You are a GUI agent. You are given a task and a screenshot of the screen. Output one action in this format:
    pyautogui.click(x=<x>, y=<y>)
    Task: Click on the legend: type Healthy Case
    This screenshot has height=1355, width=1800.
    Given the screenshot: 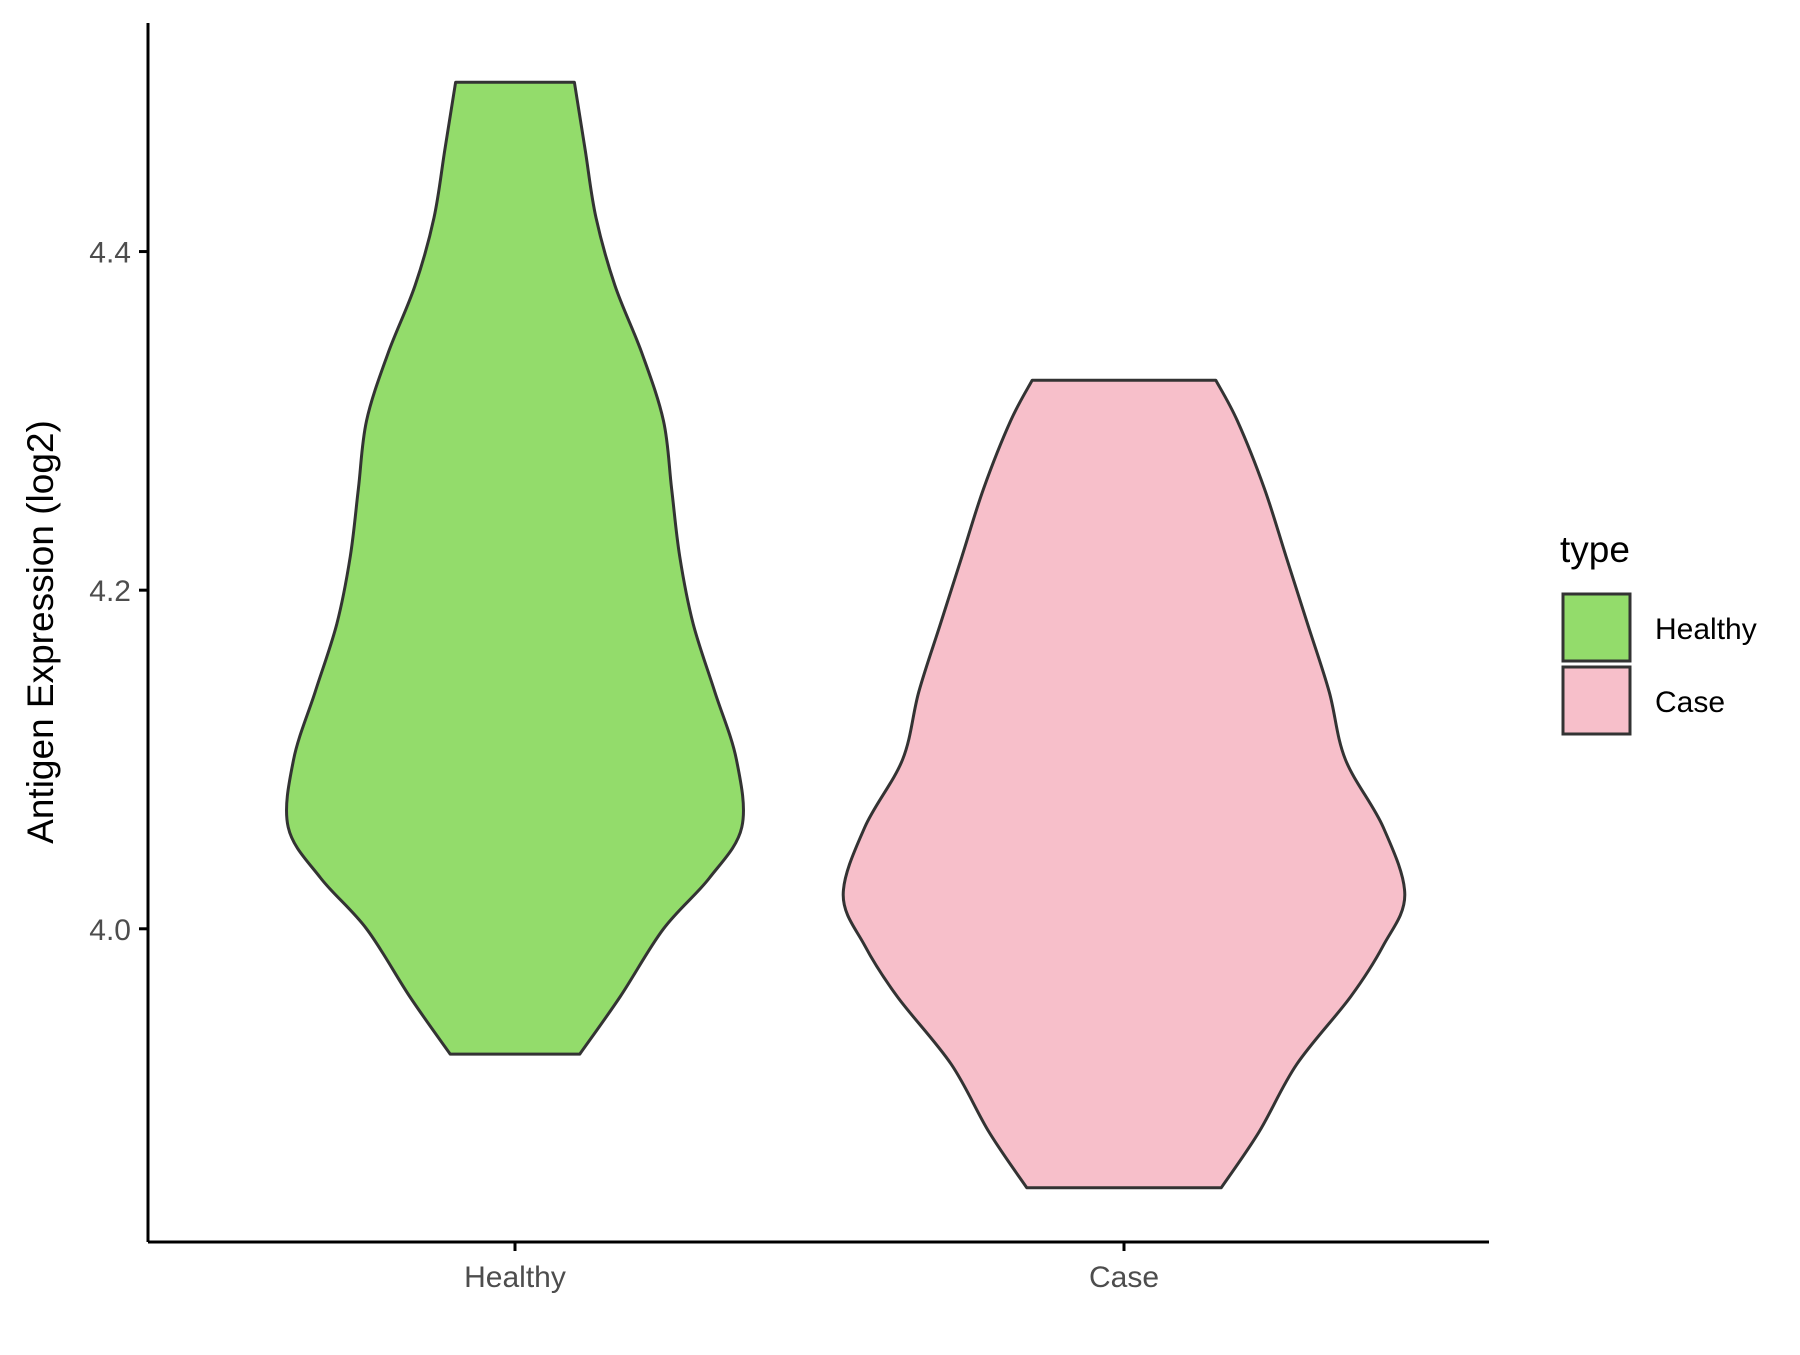 What is the action you would take?
    pyautogui.click(x=1658, y=632)
    